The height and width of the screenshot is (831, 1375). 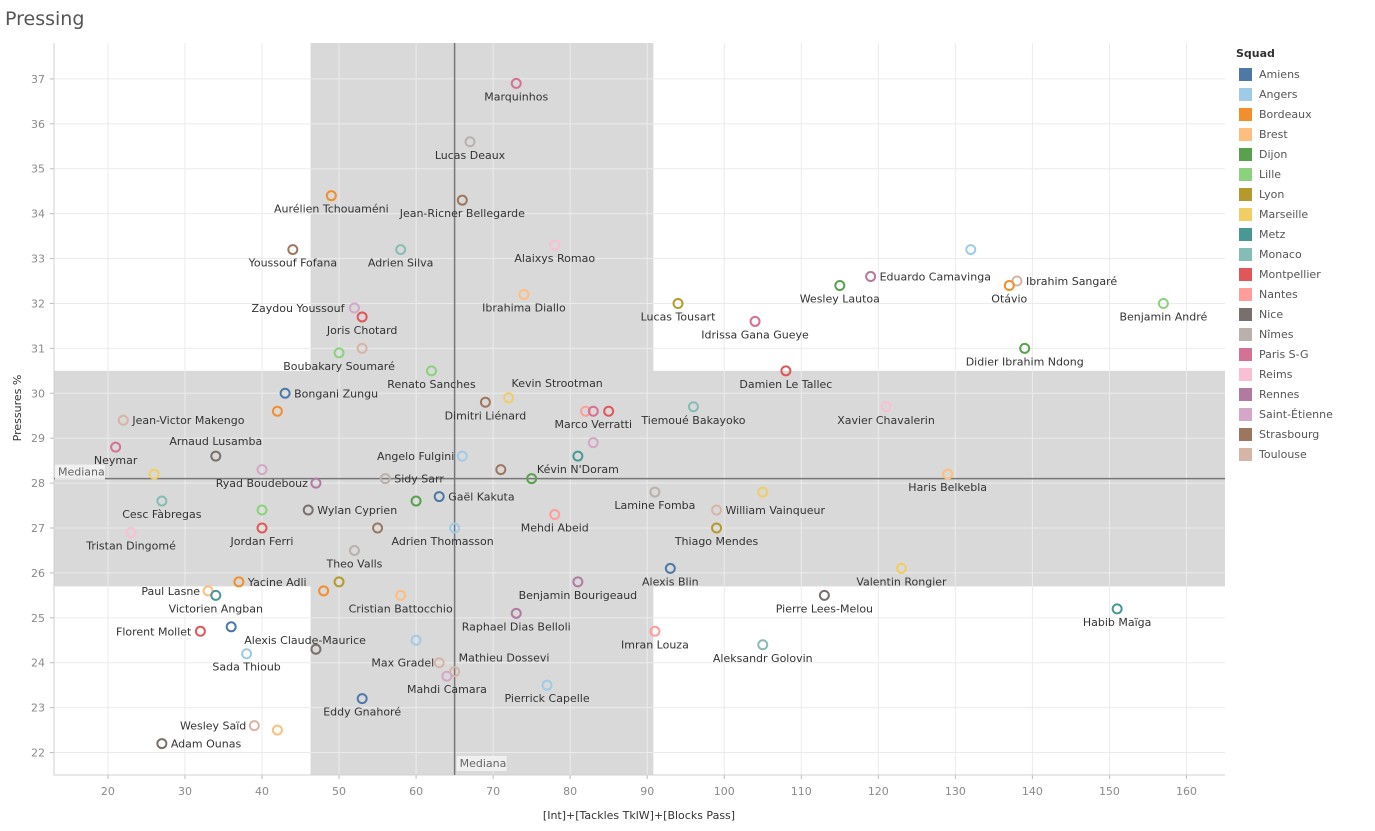 What do you see at coordinates (1301, 314) in the screenshot?
I see `legend-item: Nice` at bounding box center [1301, 314].